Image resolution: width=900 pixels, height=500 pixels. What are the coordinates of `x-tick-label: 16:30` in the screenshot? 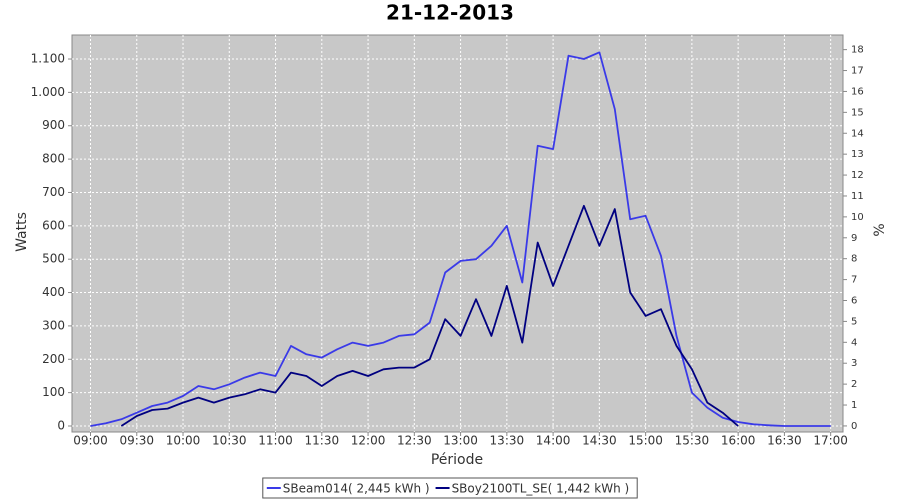 It's located at (784, 441).